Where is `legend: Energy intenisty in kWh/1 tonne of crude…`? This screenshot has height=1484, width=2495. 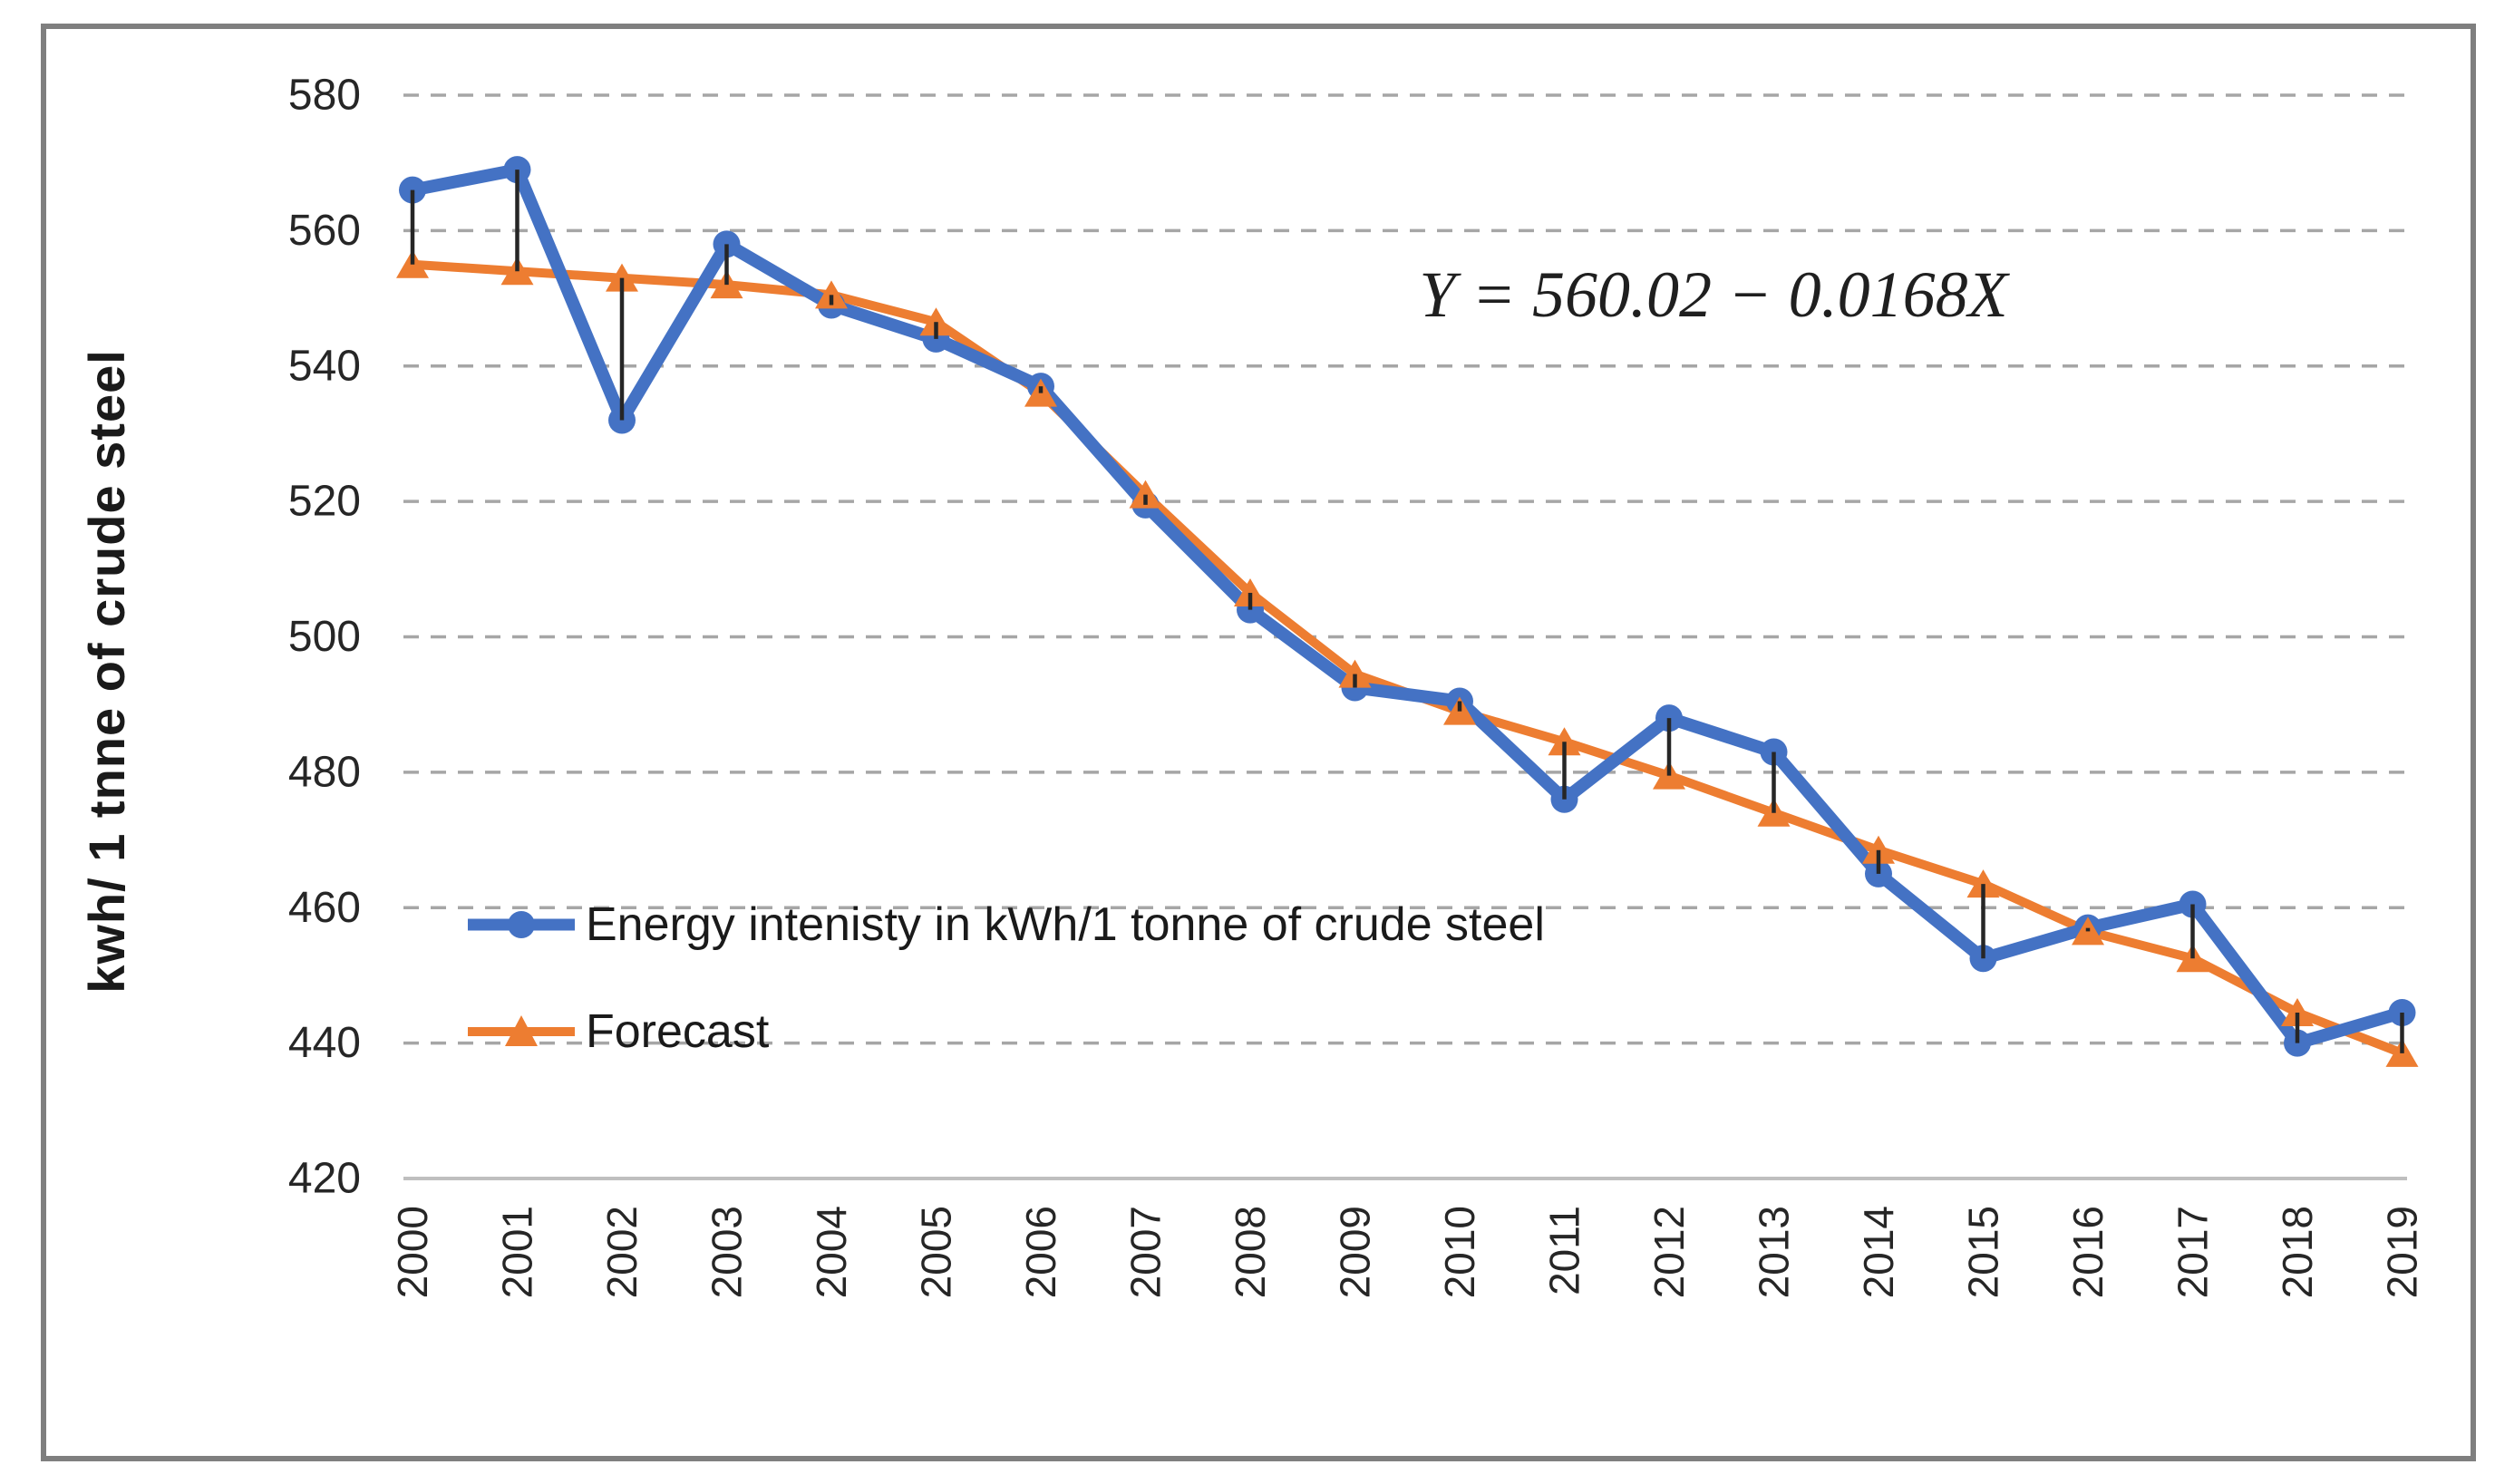
legend: Energy intenisty in kWh/1 tonne of crude… is located at coordinates (1005, 978).